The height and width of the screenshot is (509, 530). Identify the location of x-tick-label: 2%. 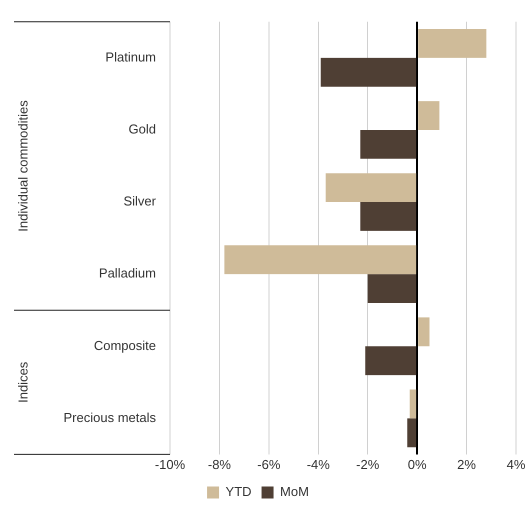
(466, 464).